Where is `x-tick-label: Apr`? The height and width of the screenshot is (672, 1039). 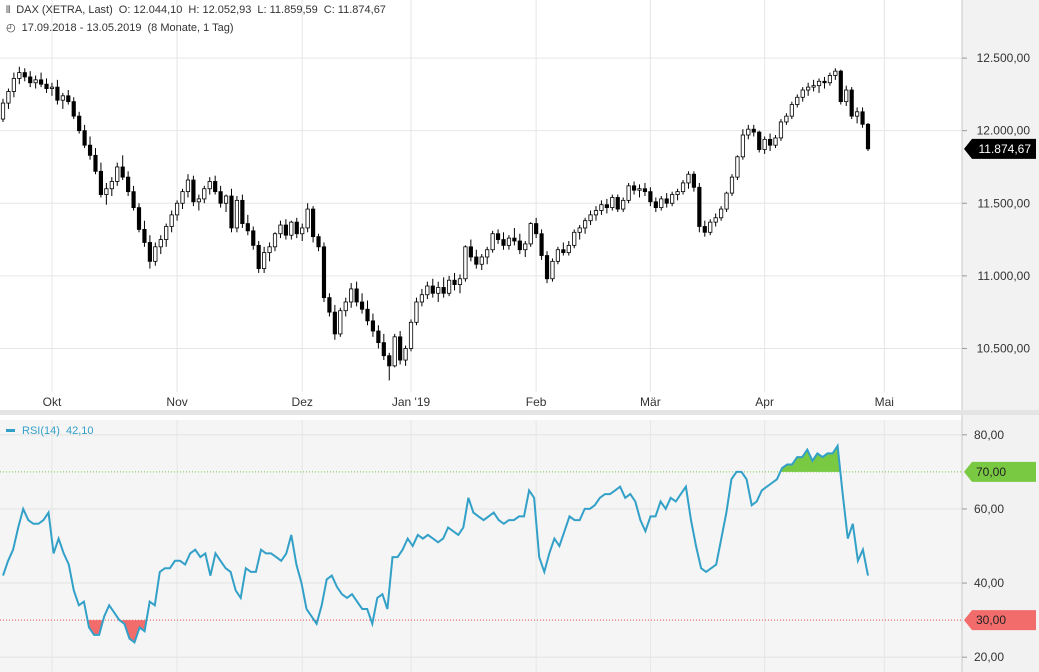
x-tick-label: Apr is located at coordinates (764, 402).